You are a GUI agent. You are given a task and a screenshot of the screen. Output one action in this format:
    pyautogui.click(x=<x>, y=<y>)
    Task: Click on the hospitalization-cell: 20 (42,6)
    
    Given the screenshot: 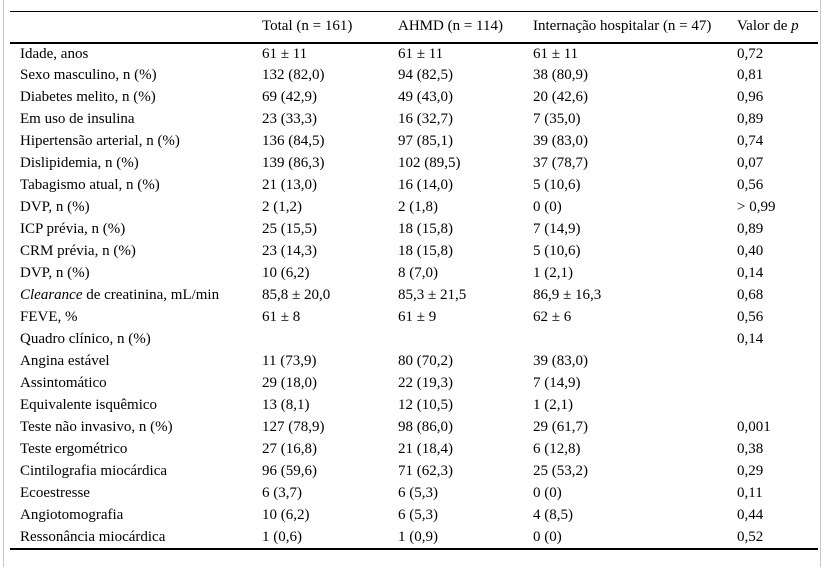 What is the action you would take?
    pyautogui.click(x=560, y=97)
    